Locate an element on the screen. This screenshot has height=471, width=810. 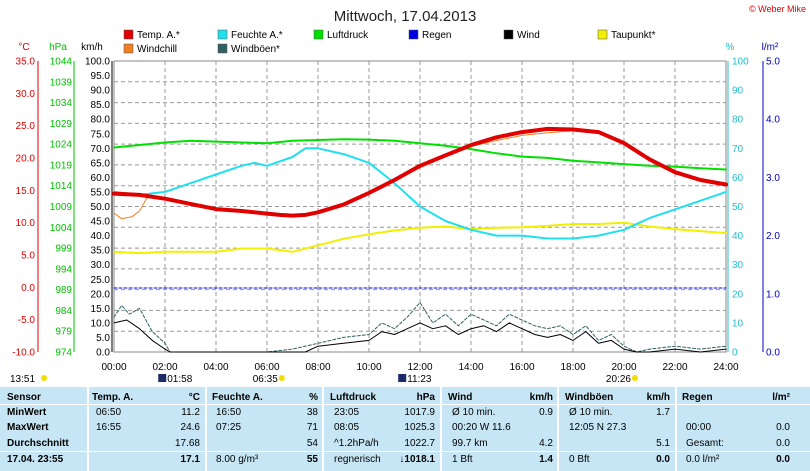
stat-label-regen: Gesamt: is located at coordinates (705, 443).